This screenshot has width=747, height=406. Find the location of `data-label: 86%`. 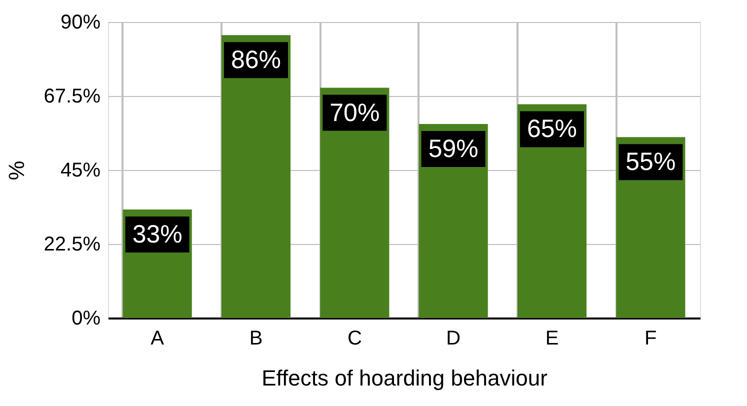

data-label: 86% is located at coordinates (256, 60).